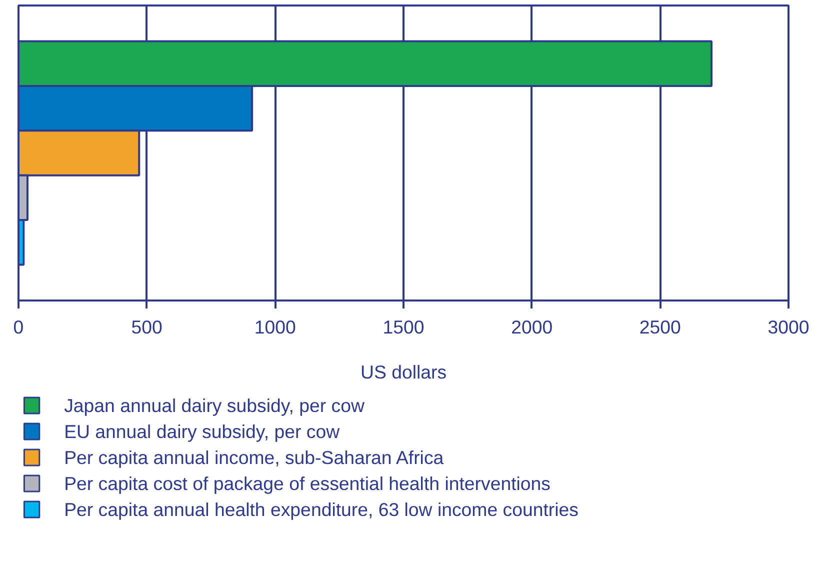  I want to click on x-tick-label: 2500, so click(660, 327).